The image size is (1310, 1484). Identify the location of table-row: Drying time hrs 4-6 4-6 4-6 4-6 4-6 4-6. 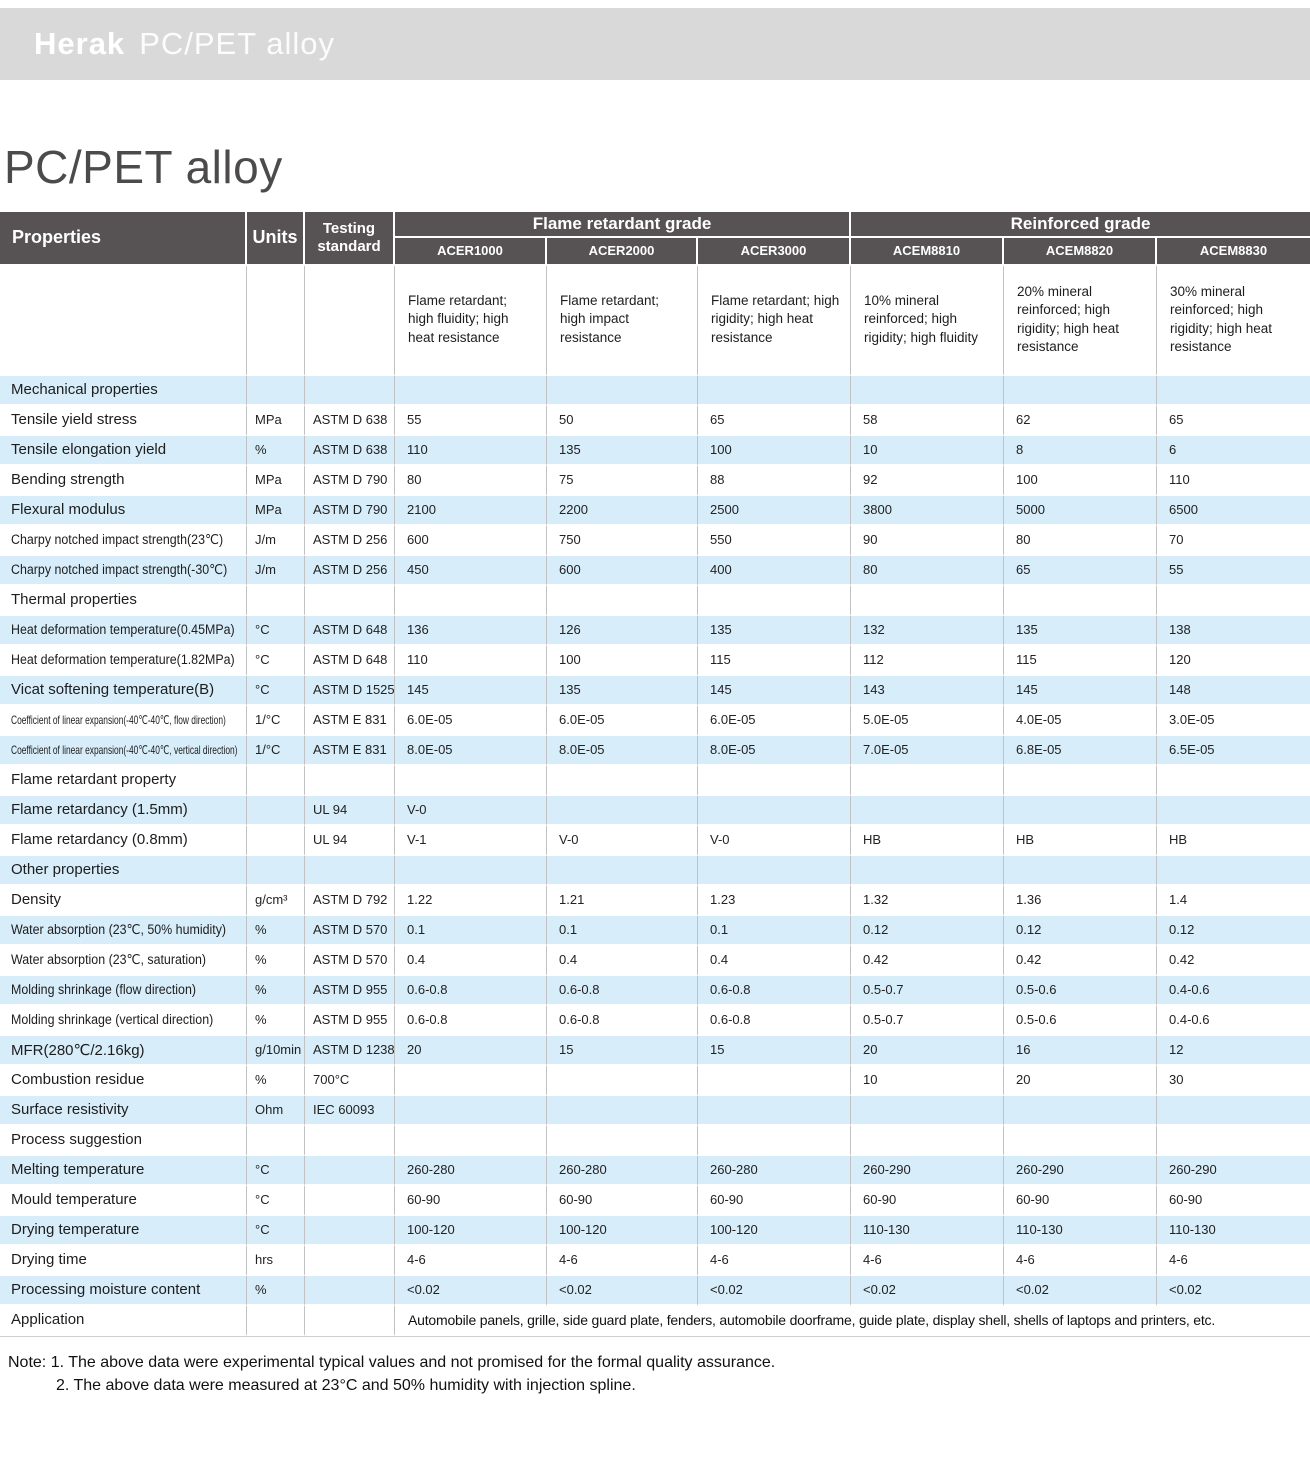
(655, 1260).